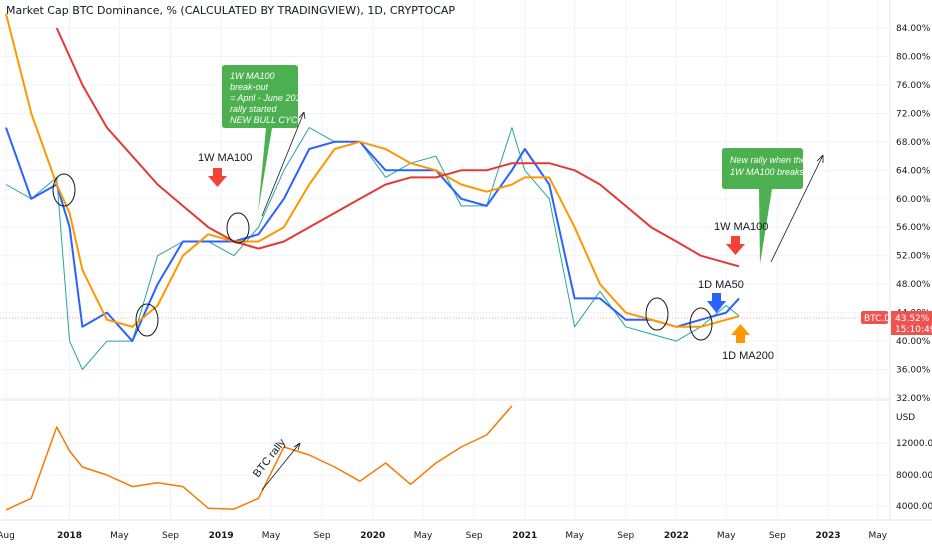 Image resolution: width=932 pixels, height=550 pixels. Describe the element at coordinates (7, 536) in the screenshot. I see `x-tick-label: Aug` at that location.